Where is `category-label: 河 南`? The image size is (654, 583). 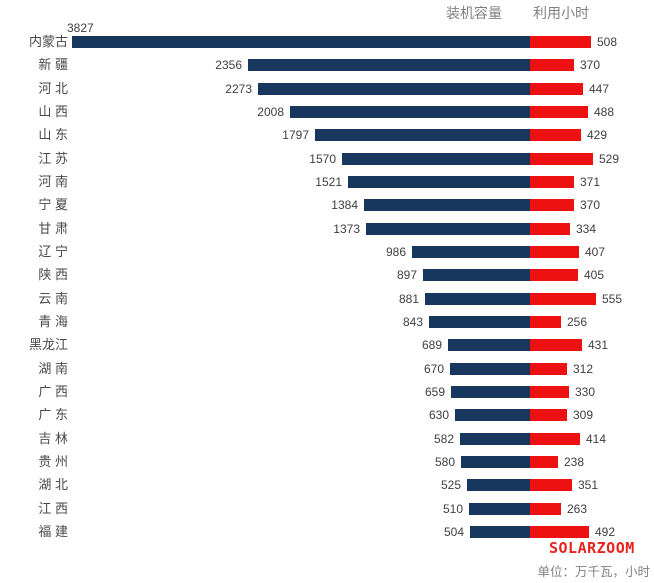 category-label: 河 南 is located at coordinates (53, 181).